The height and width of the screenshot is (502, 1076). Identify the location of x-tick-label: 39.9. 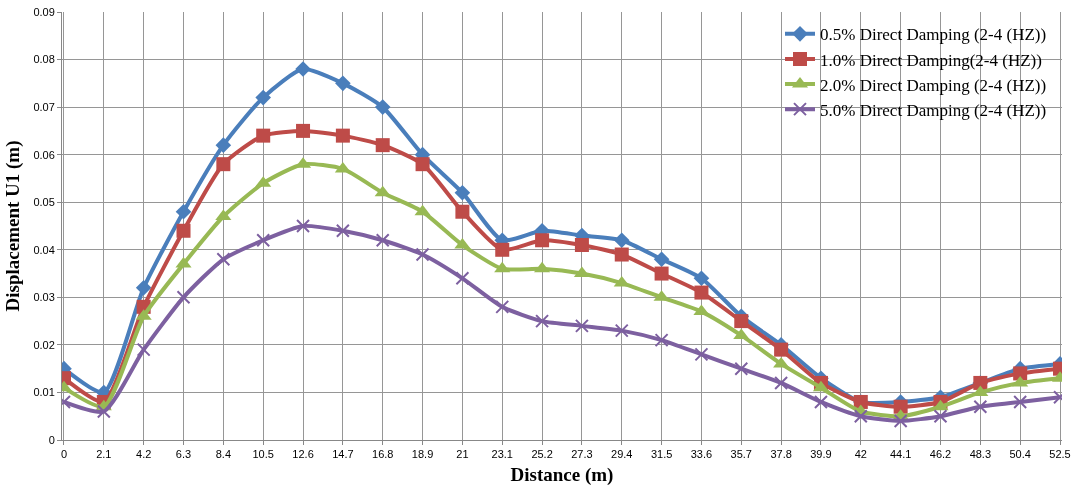
(821, 454).